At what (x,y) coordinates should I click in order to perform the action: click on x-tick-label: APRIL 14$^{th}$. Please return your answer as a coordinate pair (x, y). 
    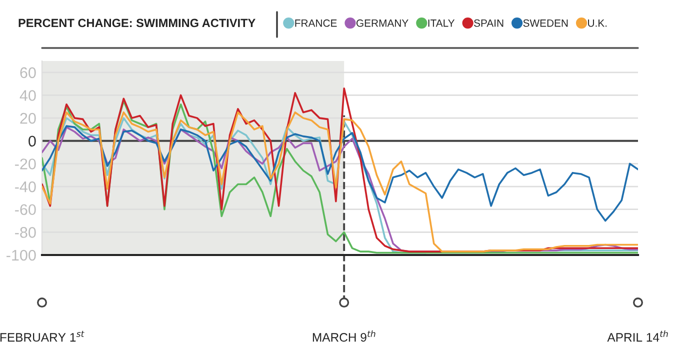
    Looking at the image, I should click on (637, 336).